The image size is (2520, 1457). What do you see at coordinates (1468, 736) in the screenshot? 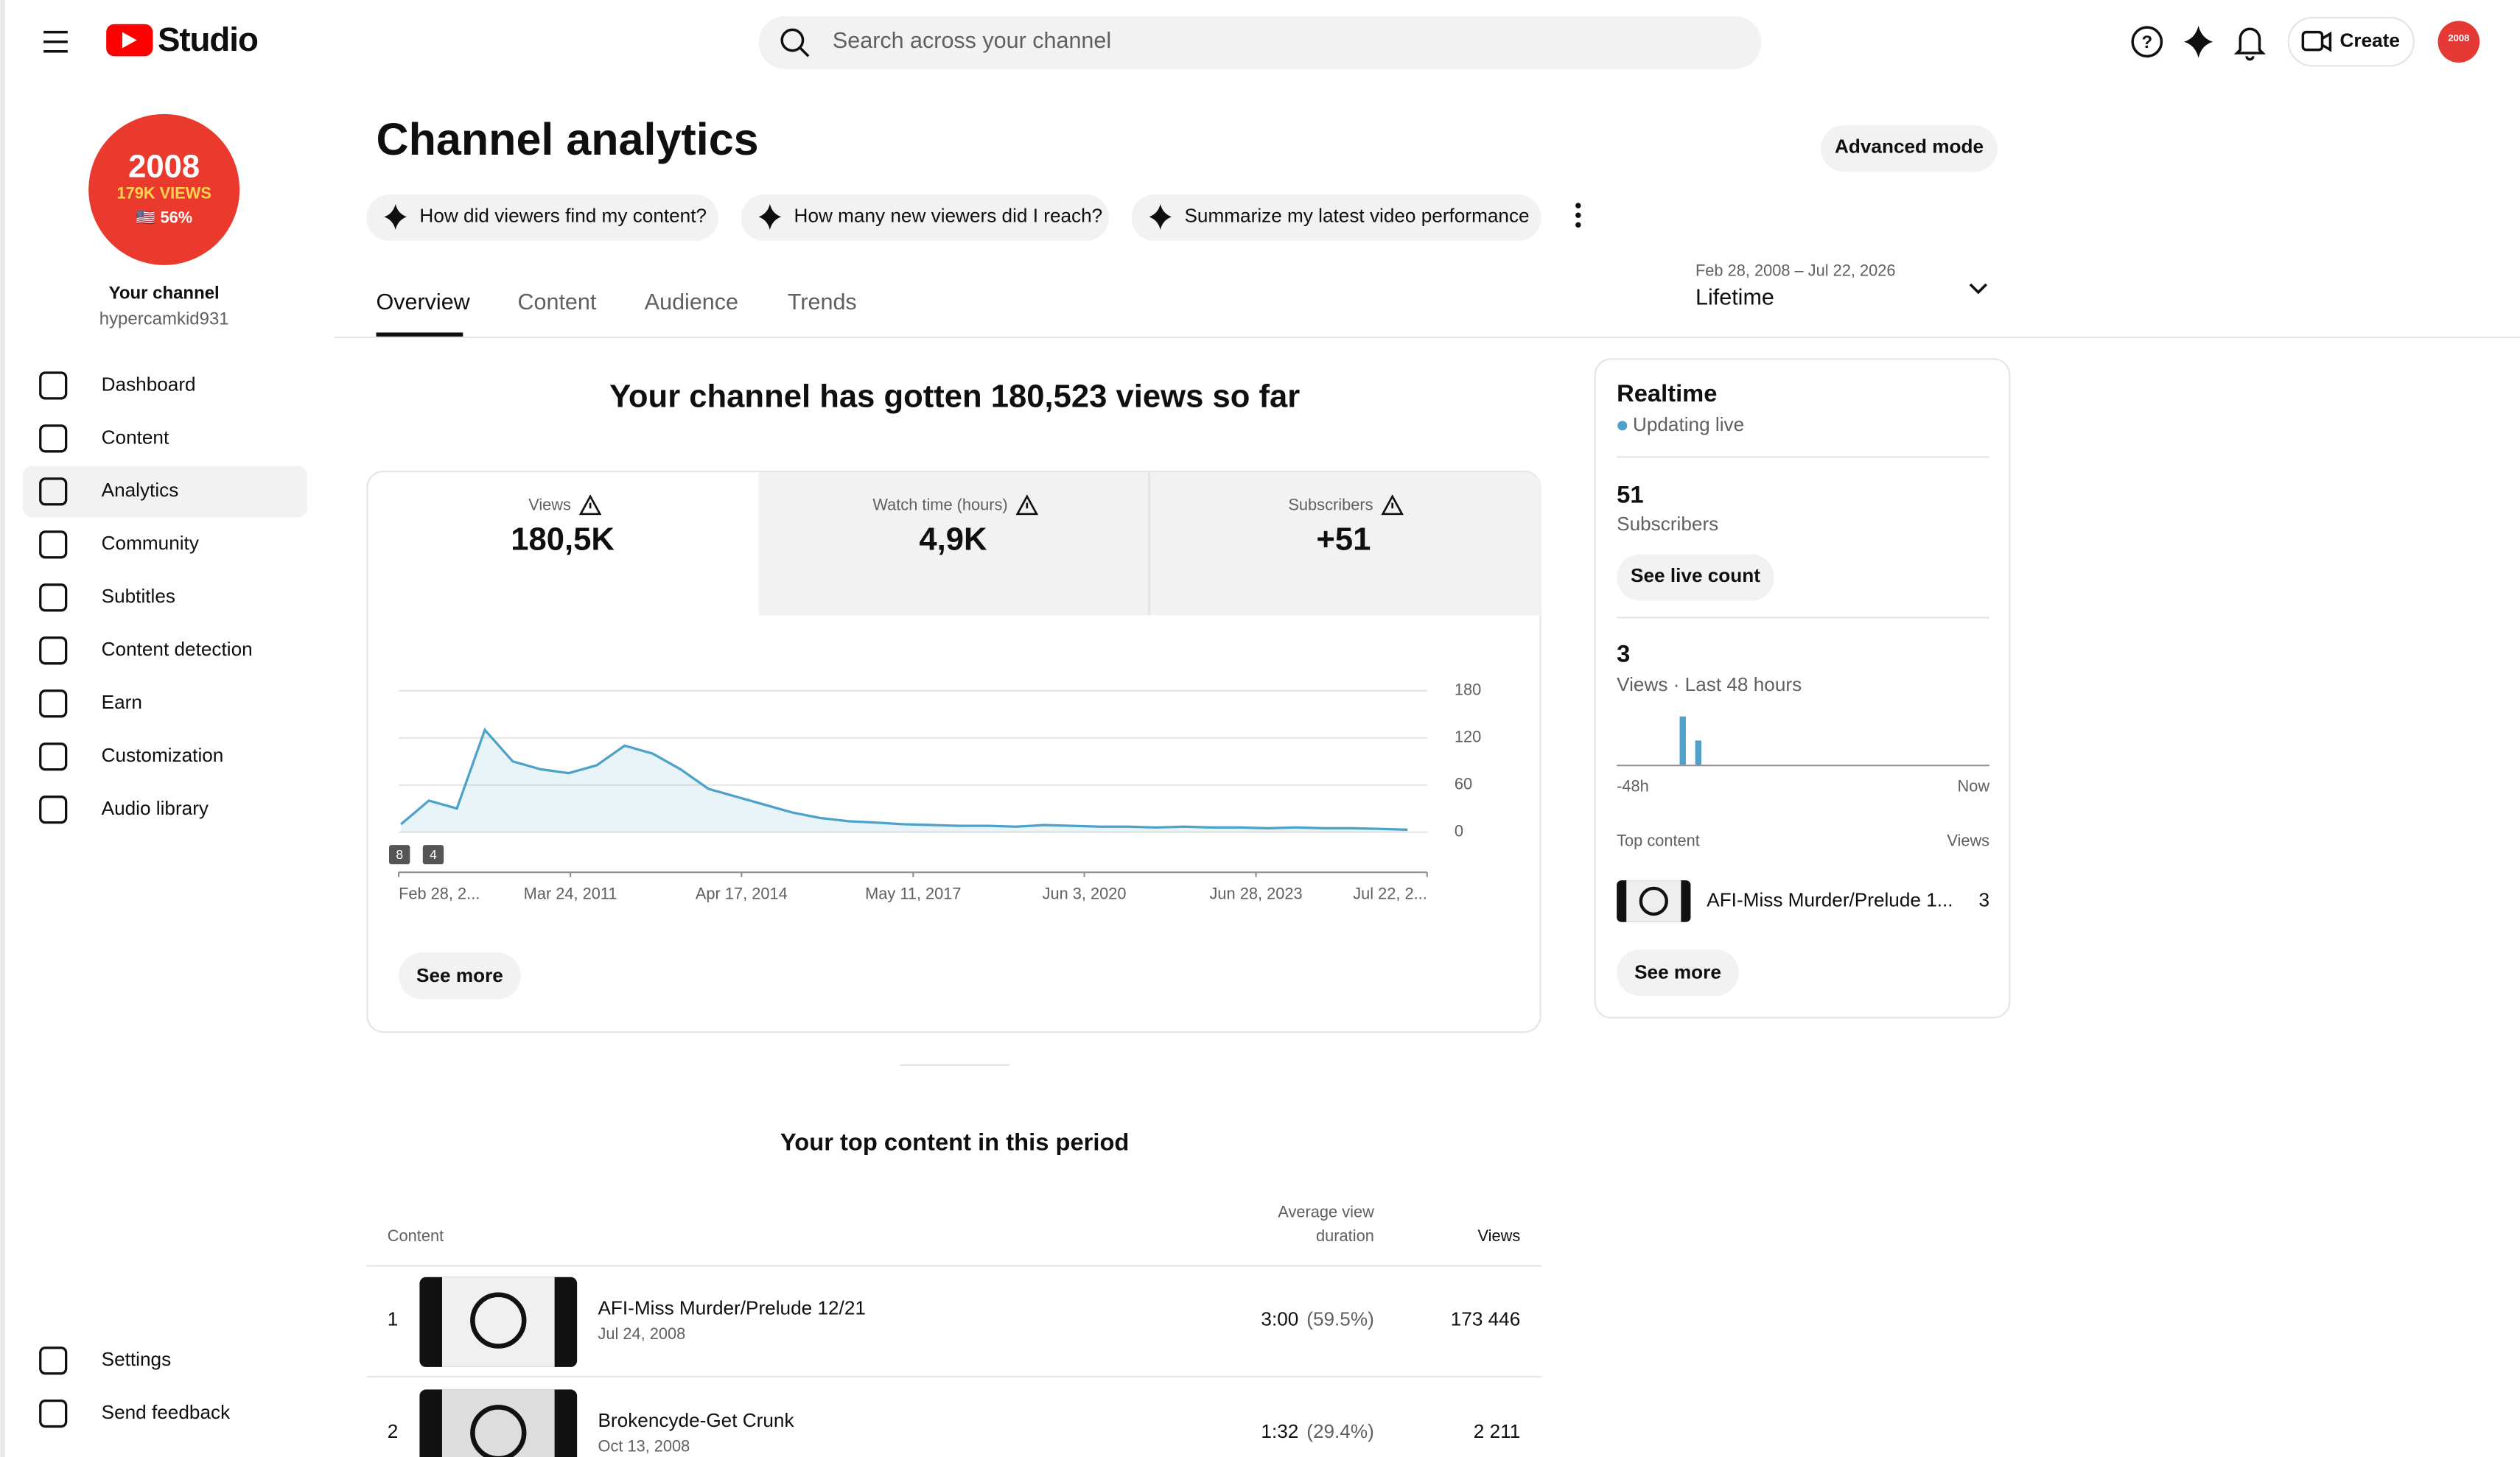
I see `y-tick-label: 120` at bounding box center [1468, 736].